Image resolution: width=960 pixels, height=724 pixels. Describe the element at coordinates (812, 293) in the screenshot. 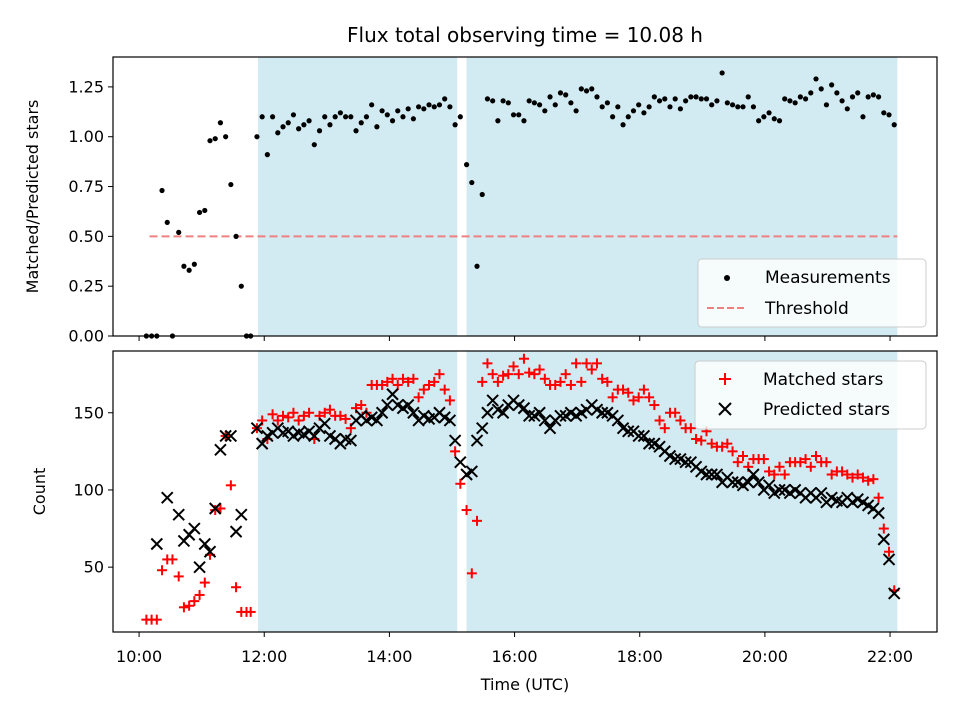

I see `top-legend-box` at that location.